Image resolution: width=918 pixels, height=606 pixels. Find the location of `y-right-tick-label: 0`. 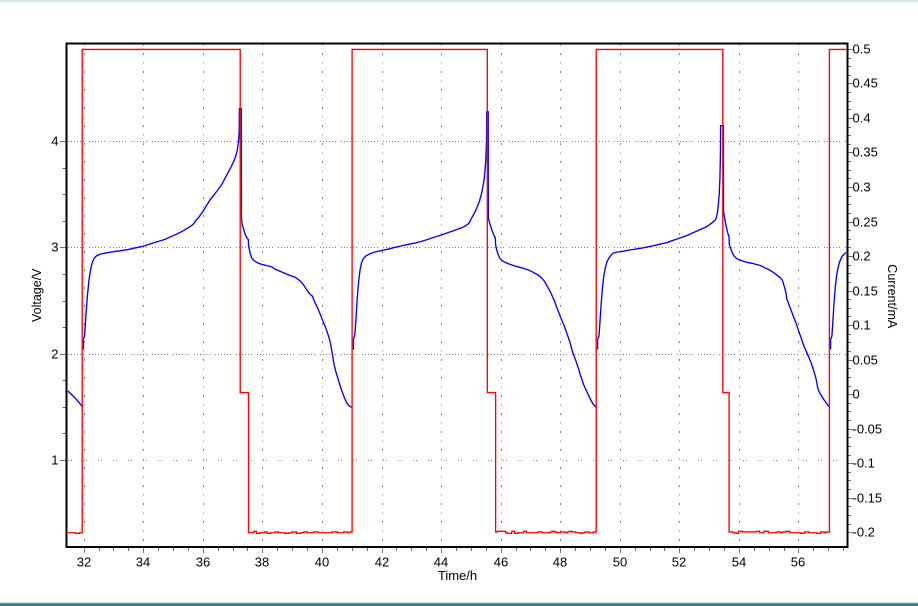

y-right-tick-label: 0 is located at coordinates (856, 394).